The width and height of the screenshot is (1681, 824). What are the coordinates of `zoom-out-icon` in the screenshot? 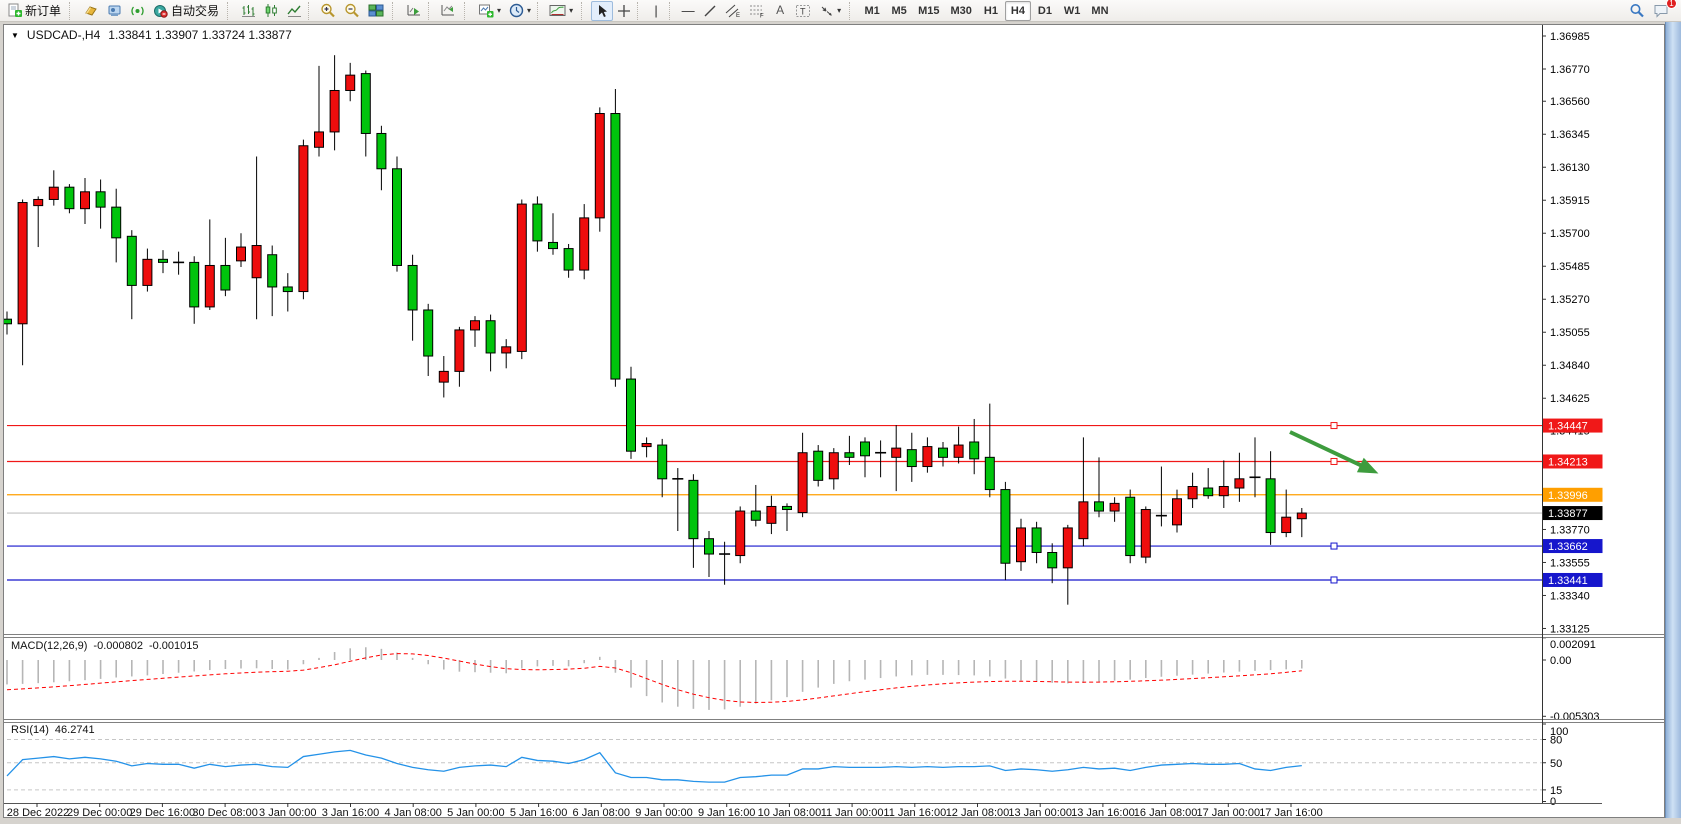 It's located at (352, 10).